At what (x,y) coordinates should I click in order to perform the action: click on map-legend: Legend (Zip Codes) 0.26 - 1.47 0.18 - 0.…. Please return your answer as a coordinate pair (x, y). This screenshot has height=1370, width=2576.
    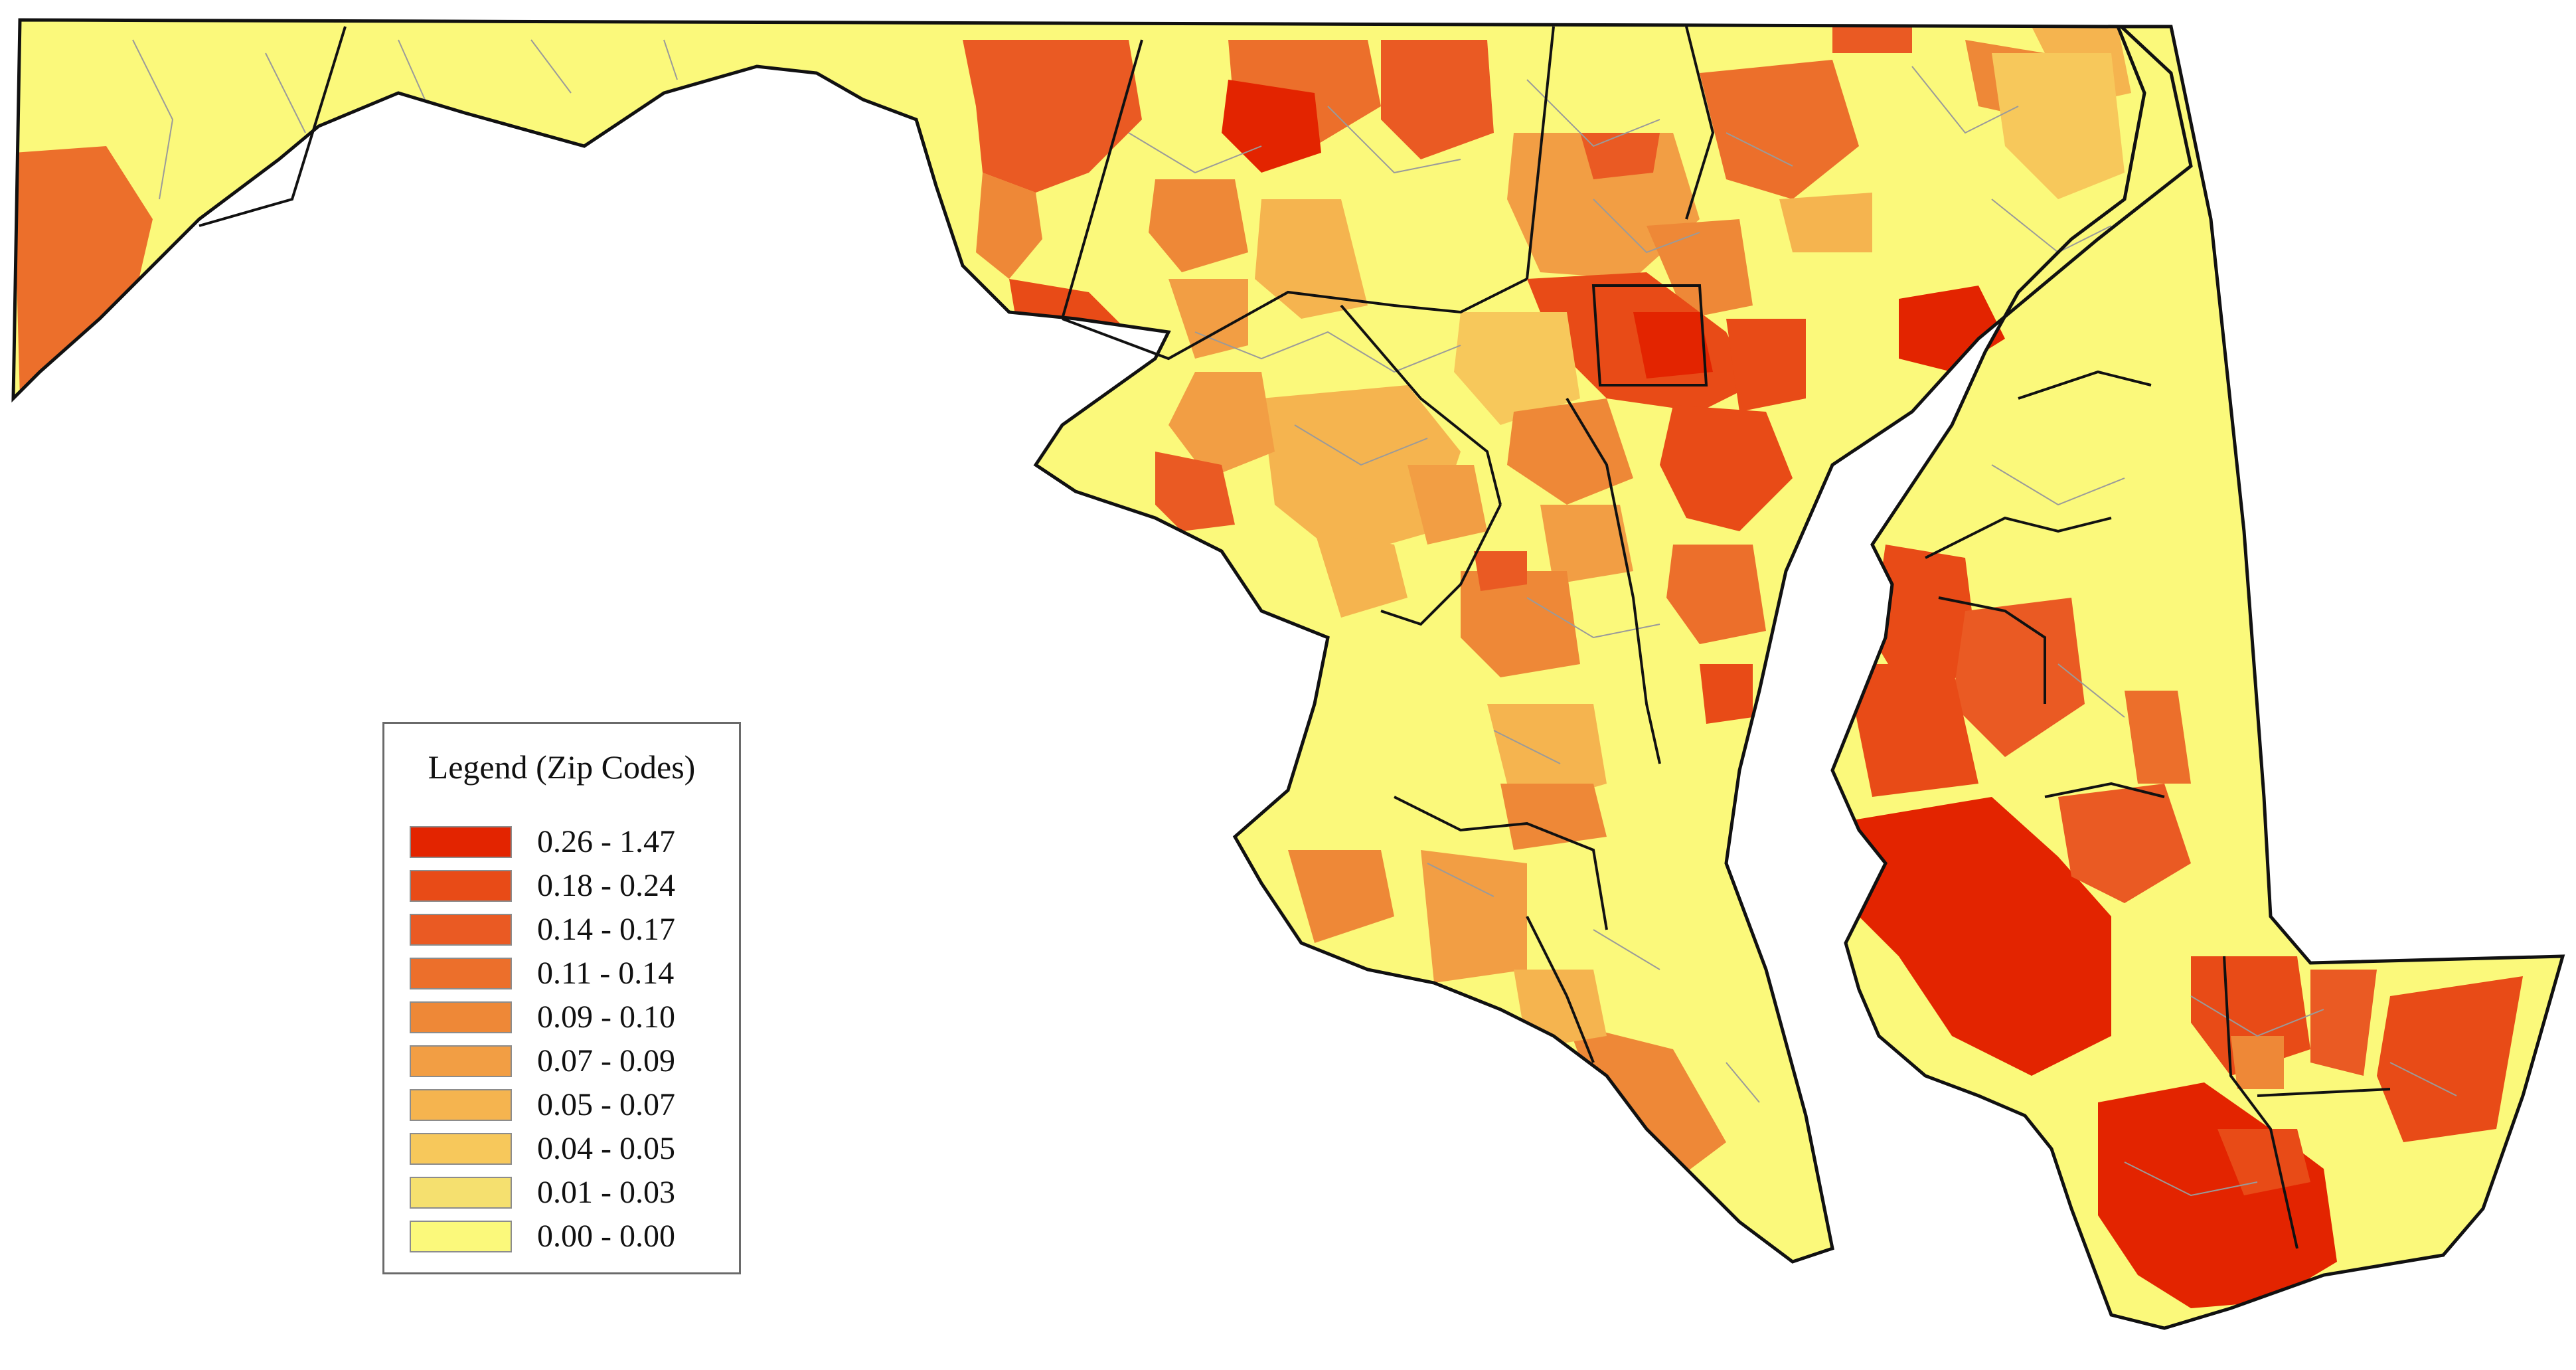
    Looking at the image, I should click on (561, 998).